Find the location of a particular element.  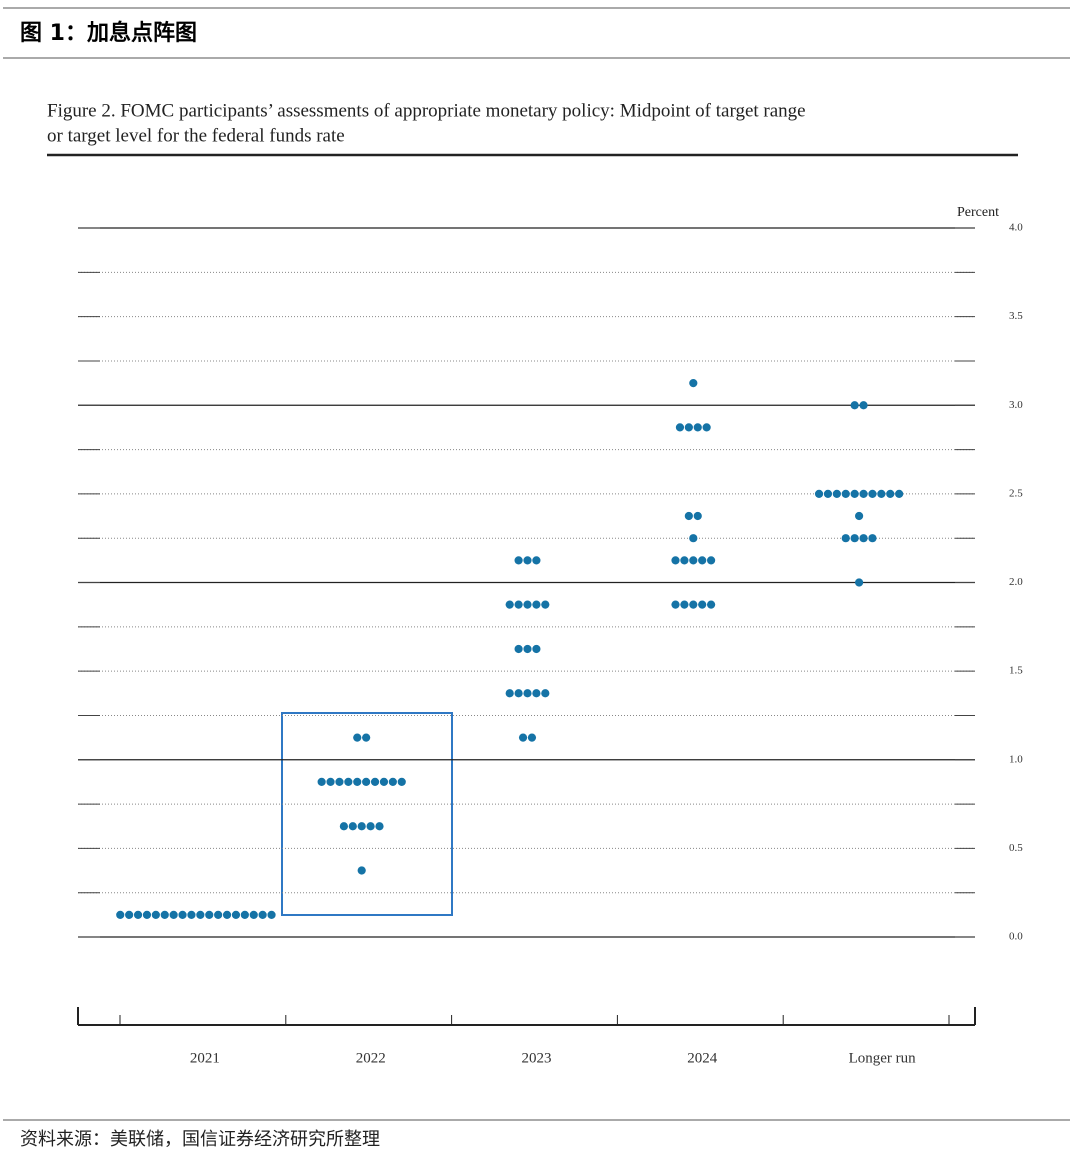

y-tick-label: 2.5 is located at coordinates (1016, 493).